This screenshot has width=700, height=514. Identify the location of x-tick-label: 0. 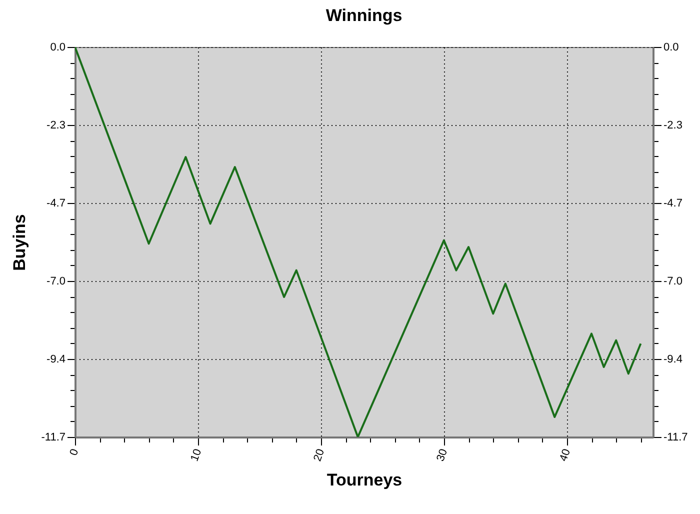
(75, 452).